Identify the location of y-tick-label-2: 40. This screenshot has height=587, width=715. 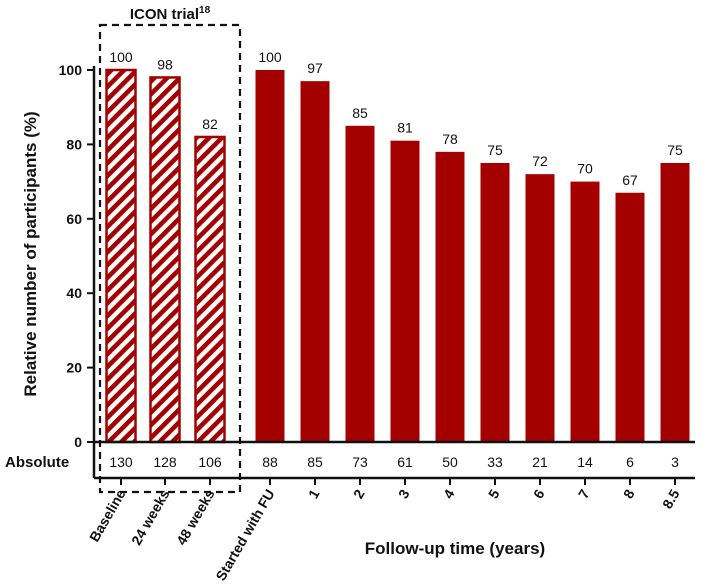
(74, 293).